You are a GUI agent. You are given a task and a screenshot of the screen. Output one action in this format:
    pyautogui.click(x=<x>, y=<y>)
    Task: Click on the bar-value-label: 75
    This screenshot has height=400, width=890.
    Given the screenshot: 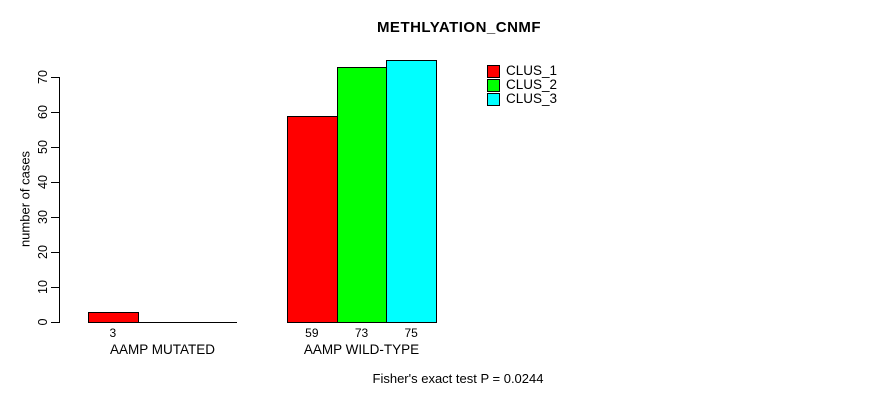 What is the action you would take?
    pyautogui.click(x=411, y=333)
    